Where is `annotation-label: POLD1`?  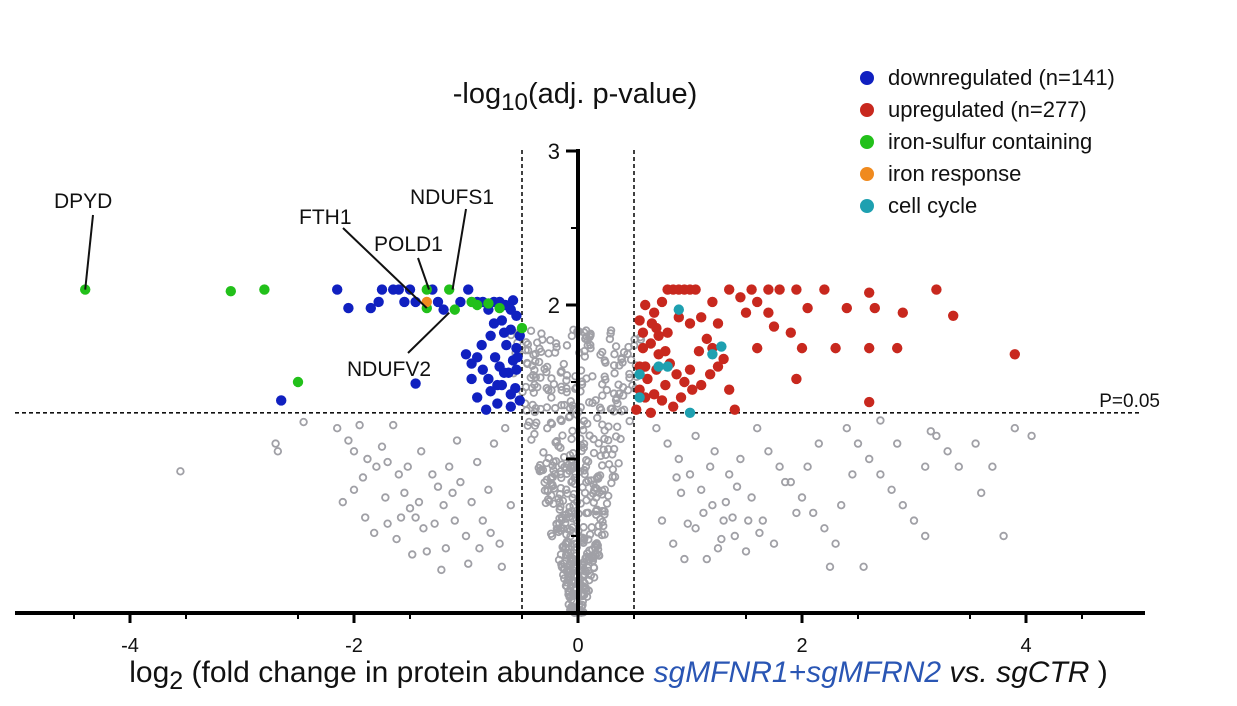
annotation-label: POLD1 is located at coordinates (408, 244).